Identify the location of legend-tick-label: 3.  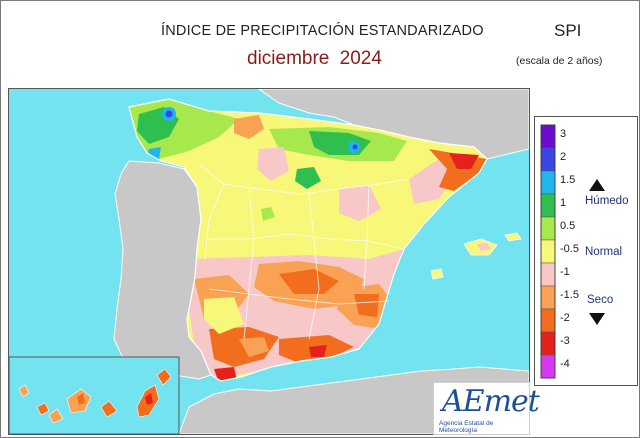
(563, 134).